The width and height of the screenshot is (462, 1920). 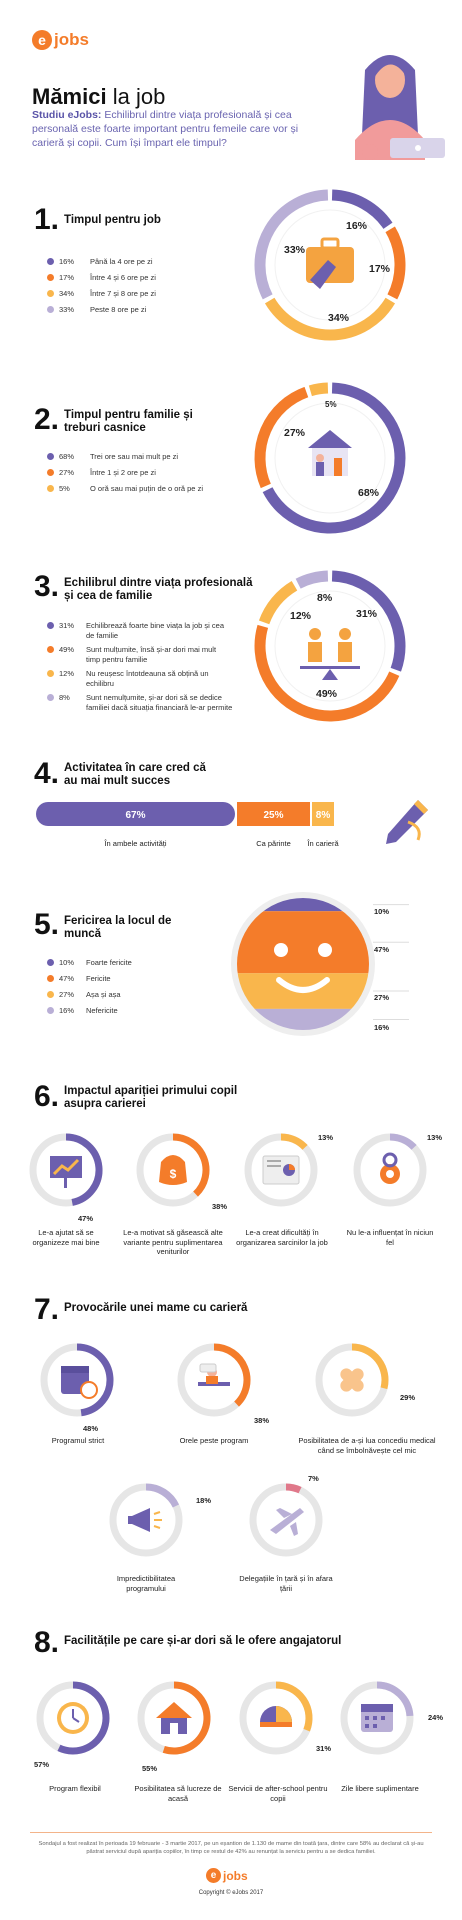 I want to click on section-5-title: Fericirea la locul de muncă, so click(x=118, y=927).